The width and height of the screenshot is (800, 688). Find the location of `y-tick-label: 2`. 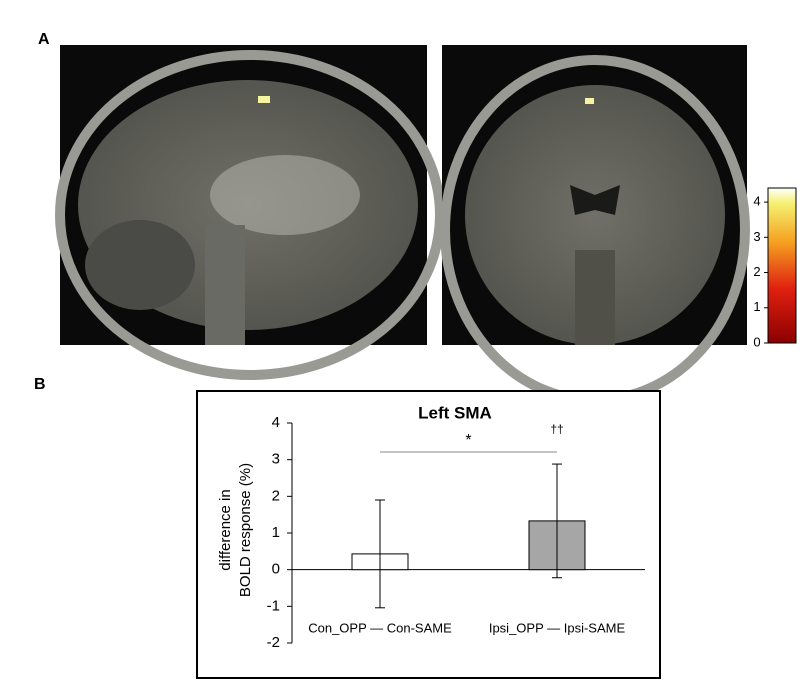

y-tick-label: 2 is located at coordinates (276, 495).